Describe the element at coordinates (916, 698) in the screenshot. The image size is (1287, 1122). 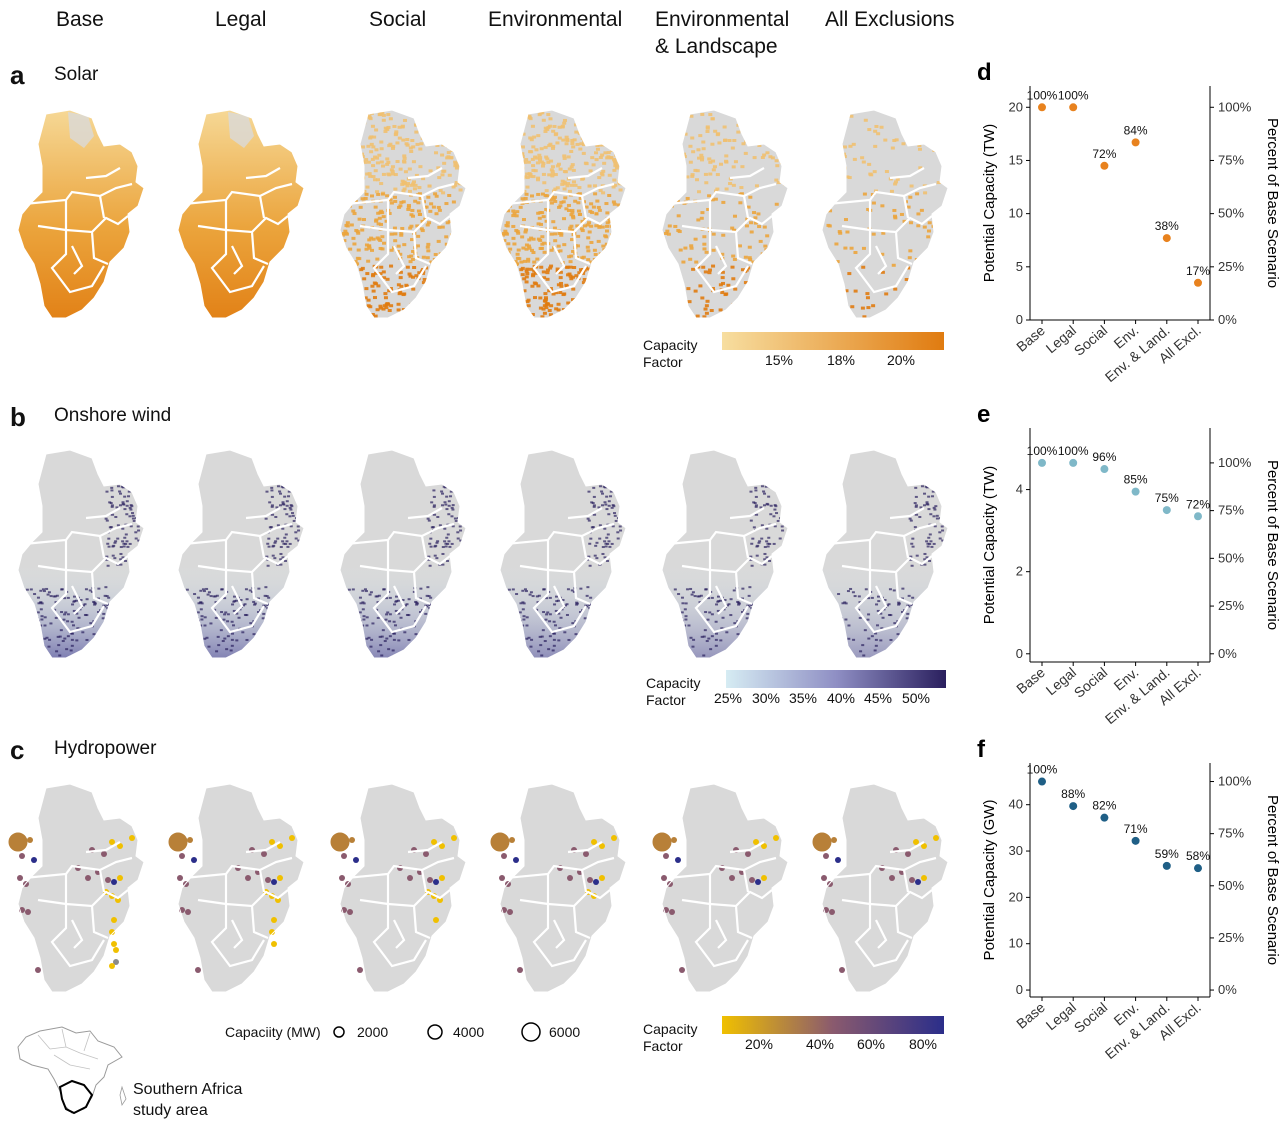
I see `wind-tick: 50%` at that location.